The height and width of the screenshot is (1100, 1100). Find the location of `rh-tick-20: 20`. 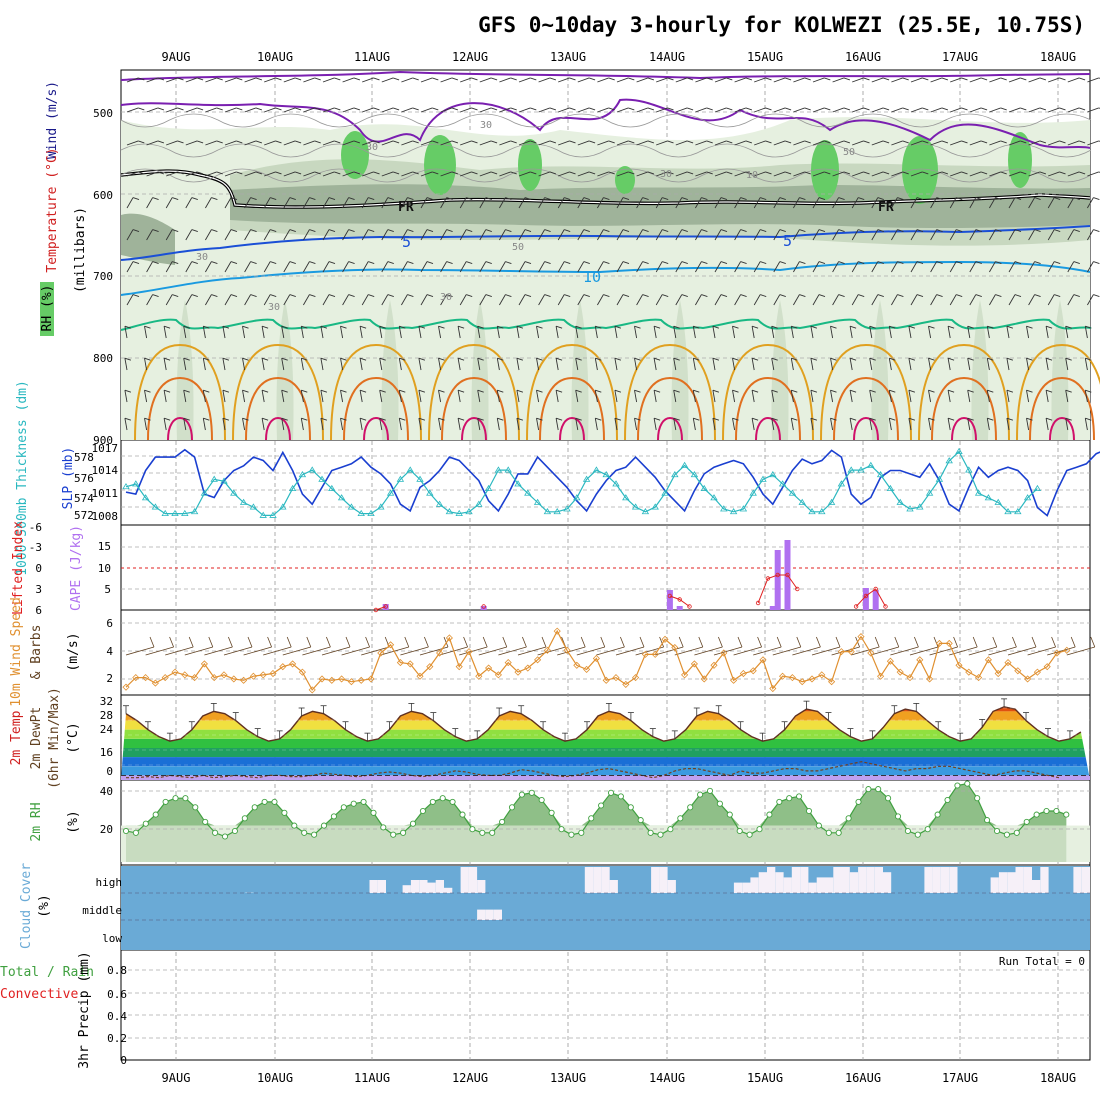

rh-tick-20: 20 is located at coordinates (106, 829).